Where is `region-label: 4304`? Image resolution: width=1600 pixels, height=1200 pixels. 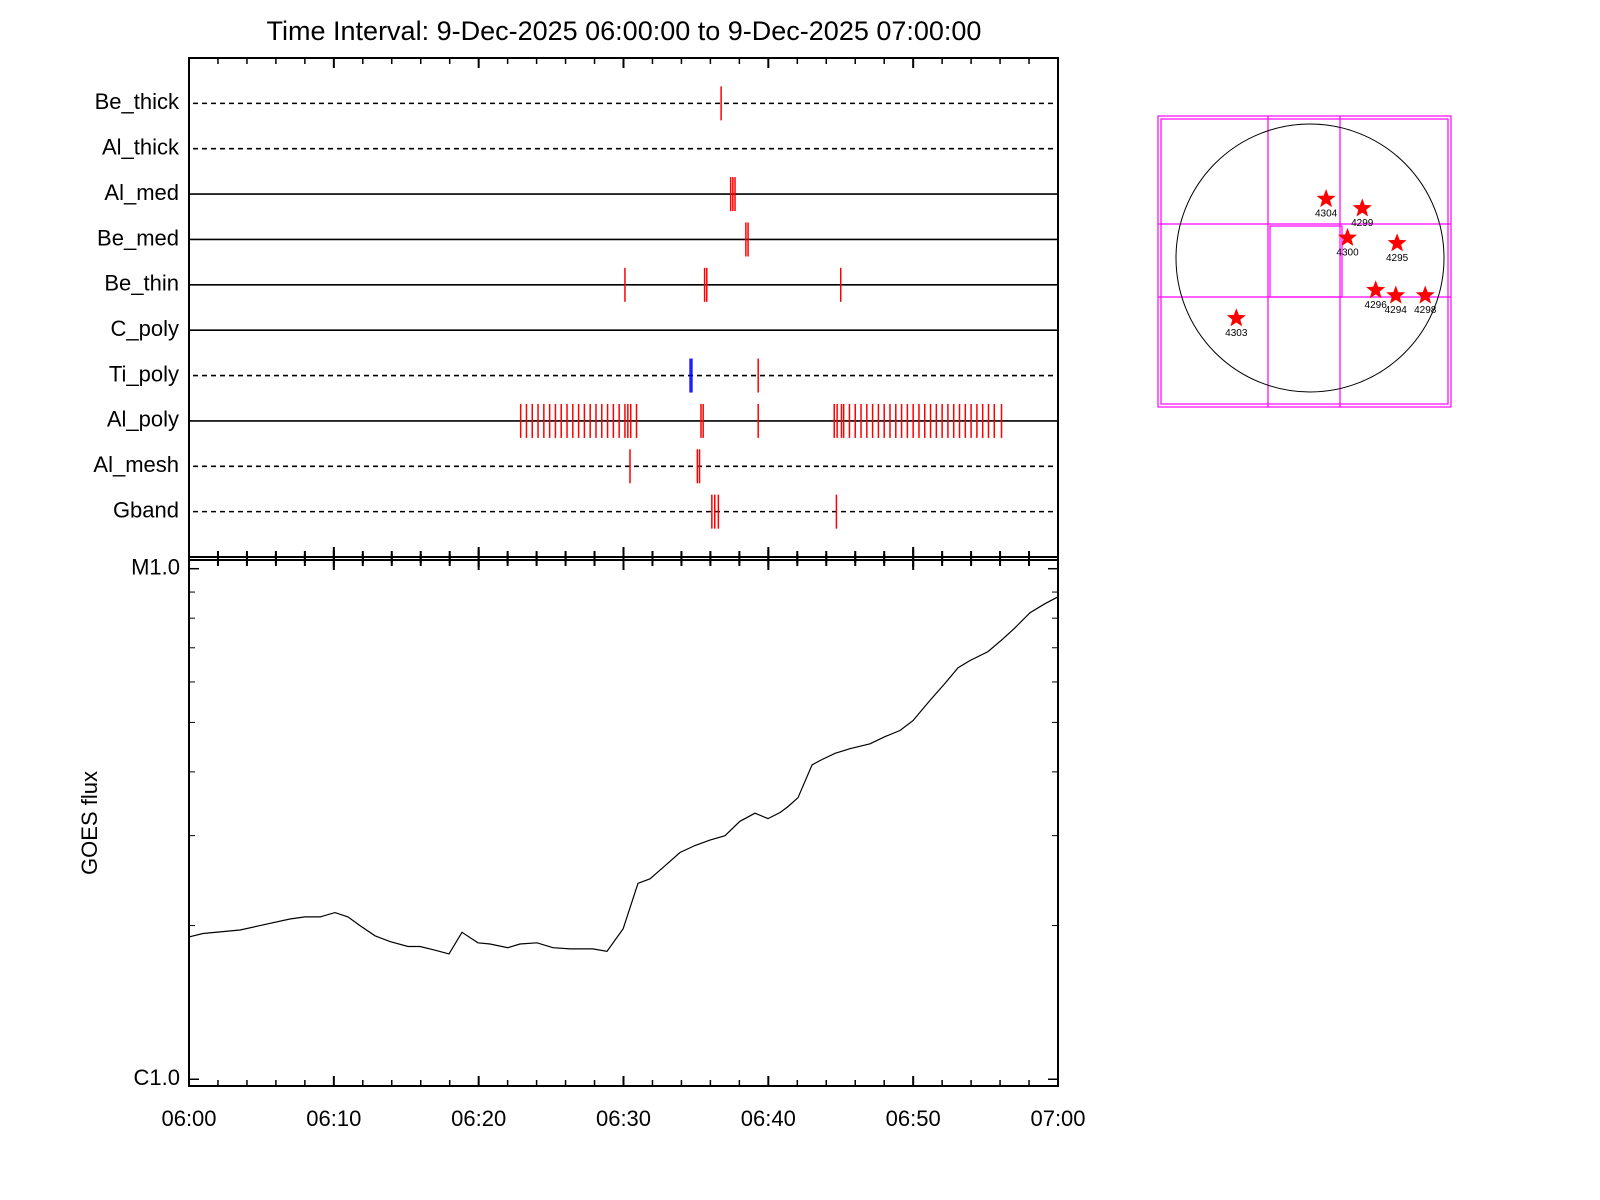 region-label: 4304 is located at coordinates (1326, 214).